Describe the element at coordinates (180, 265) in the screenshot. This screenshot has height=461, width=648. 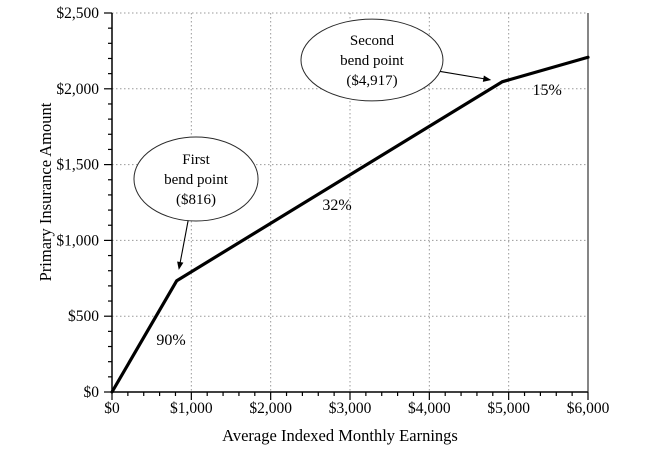
I see `first-bend-point-arrowhead` at that location.